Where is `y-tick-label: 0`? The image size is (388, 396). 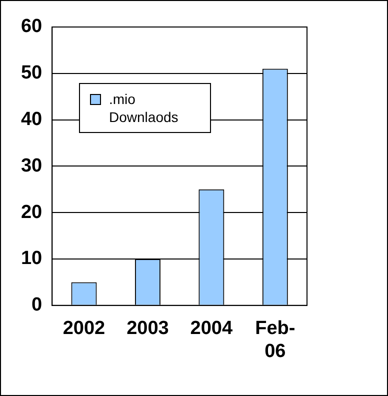
y-tick-label: 0 is located at coordinates (37, 305).